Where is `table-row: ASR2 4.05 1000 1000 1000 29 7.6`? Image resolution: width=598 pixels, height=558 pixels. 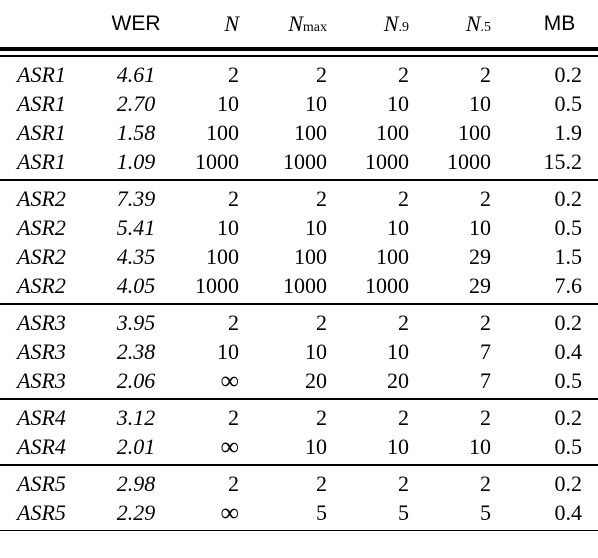 table-row: ASR2 4.05 1000 1000 1000 29 7.6 is located at coordinates (299, 287).